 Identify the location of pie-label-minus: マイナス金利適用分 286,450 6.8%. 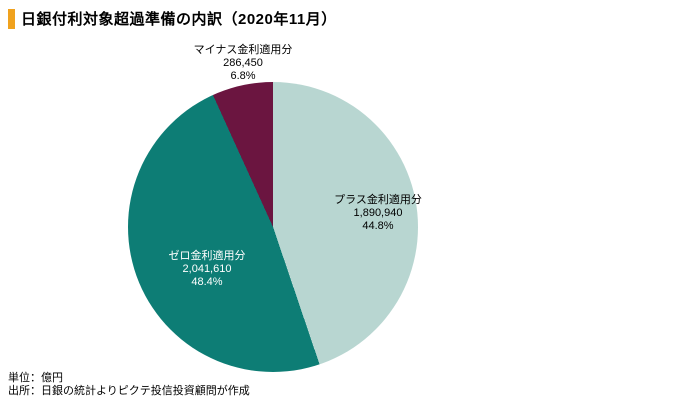
(243, 63).